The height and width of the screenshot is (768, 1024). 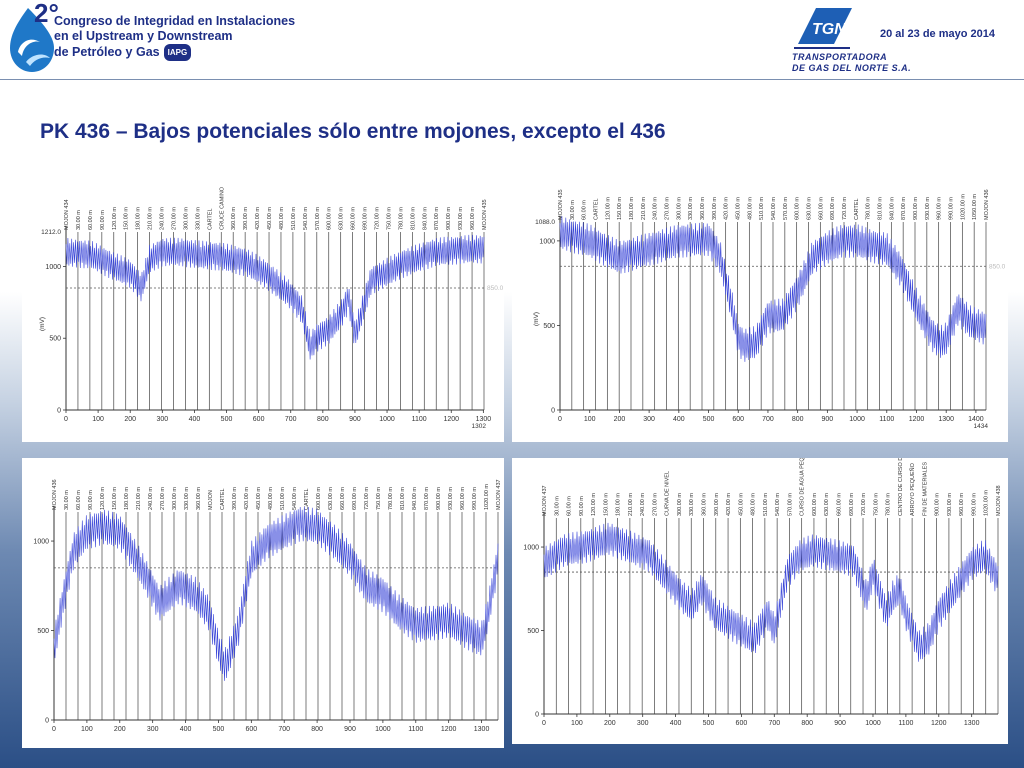 I want to click on marker-label: 90.00 m, so click(x=582, y=506).